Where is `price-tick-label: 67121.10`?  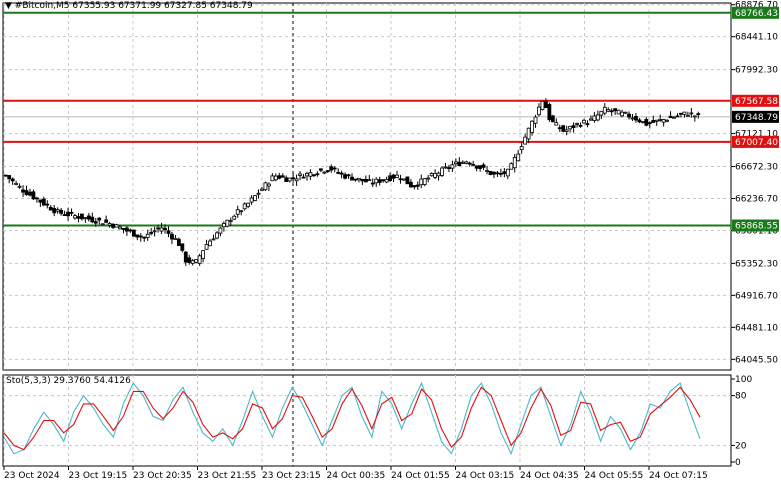 price-tick-label: 67121.10 is located at coordinates (756, 135).